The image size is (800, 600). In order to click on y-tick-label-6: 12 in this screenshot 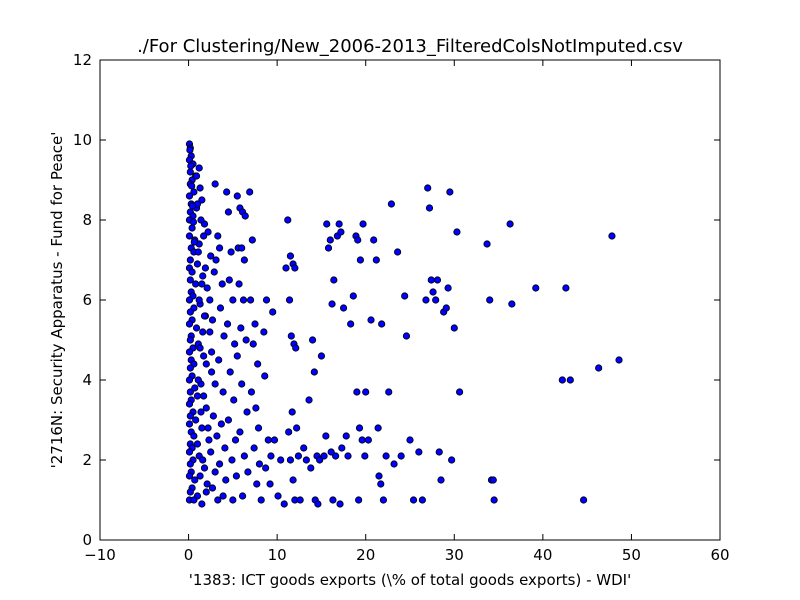, I will do `click(82, 60)`.